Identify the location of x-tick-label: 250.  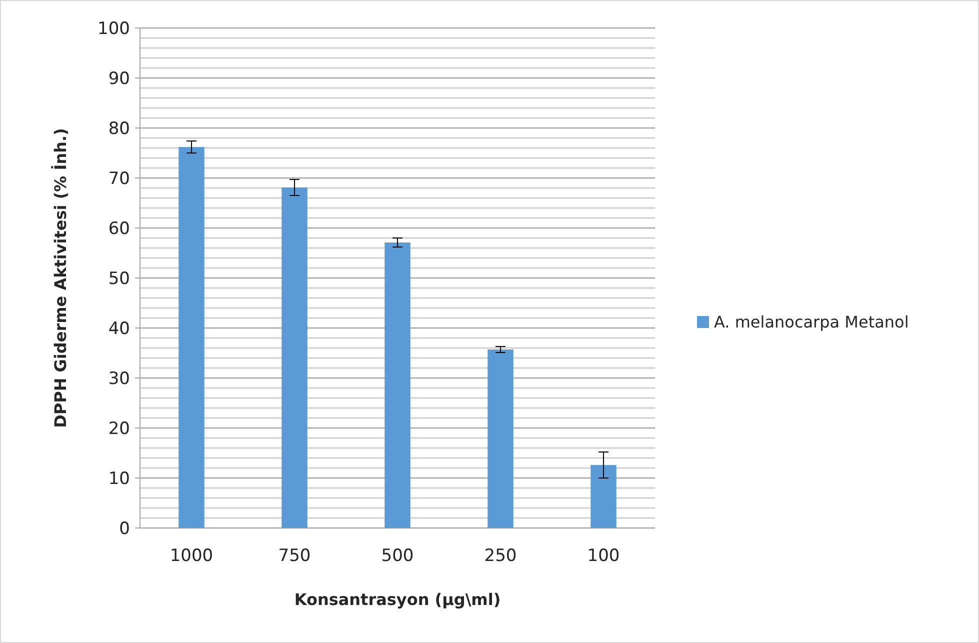
(500, 556).